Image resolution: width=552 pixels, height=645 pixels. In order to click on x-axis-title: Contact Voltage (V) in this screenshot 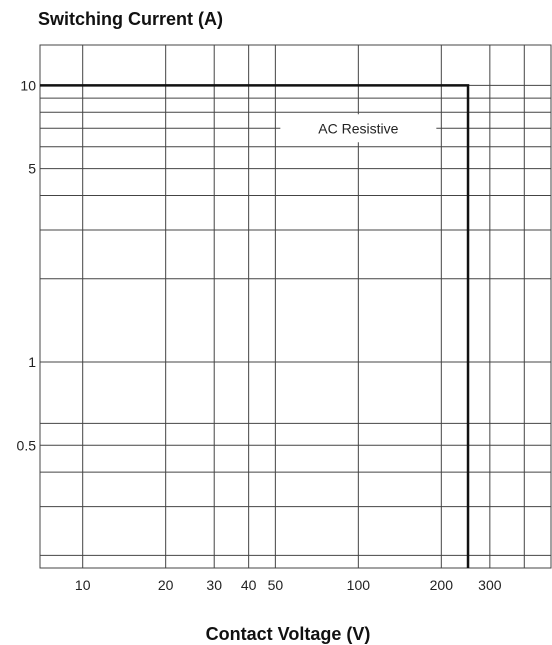, I will do `click(288, 634)`.